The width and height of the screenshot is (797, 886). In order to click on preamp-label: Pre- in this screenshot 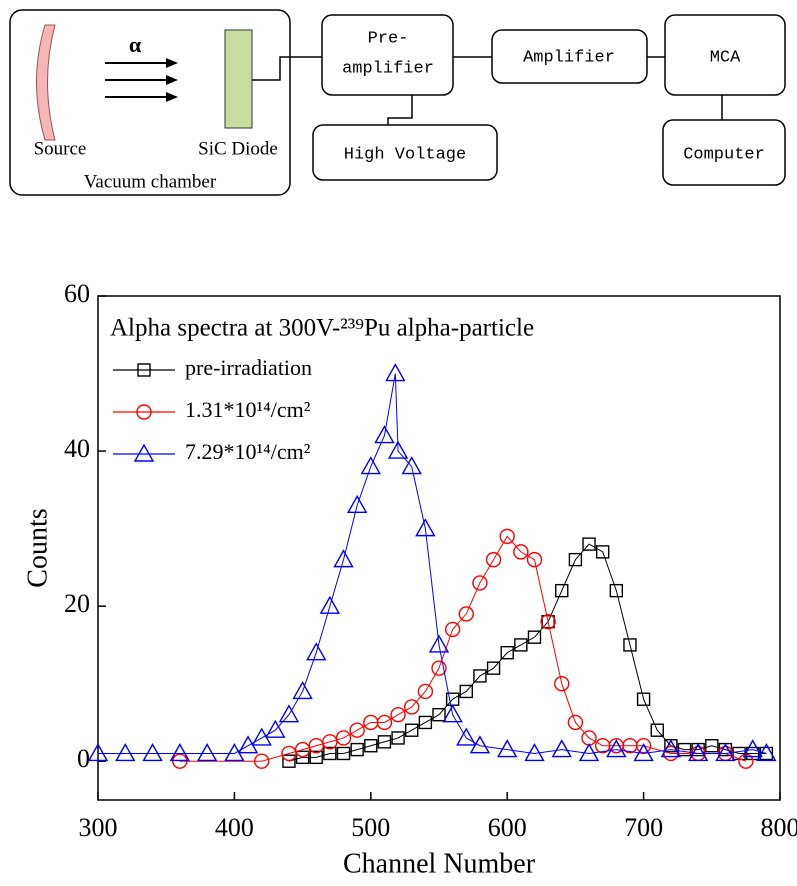, I will do `click(388, 38)`.